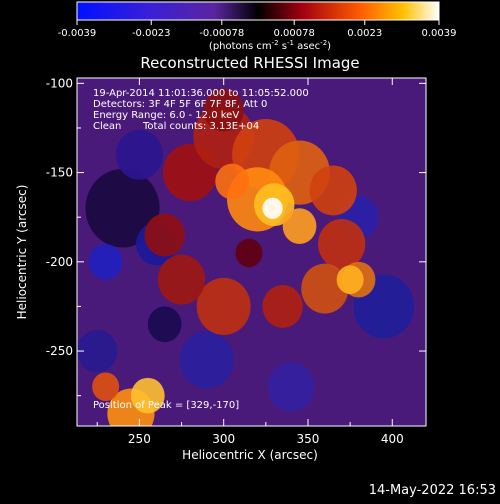 The image size is (500, 504). I want to click on colorbar-tick-label: 0.0023, so click(364, 33).